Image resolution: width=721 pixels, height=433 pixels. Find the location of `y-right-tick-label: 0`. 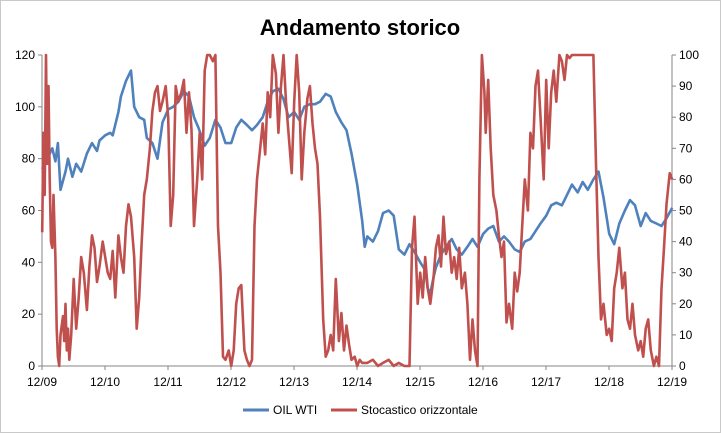

y-right-tick-label: 0 is located at coordinates (682, 366).